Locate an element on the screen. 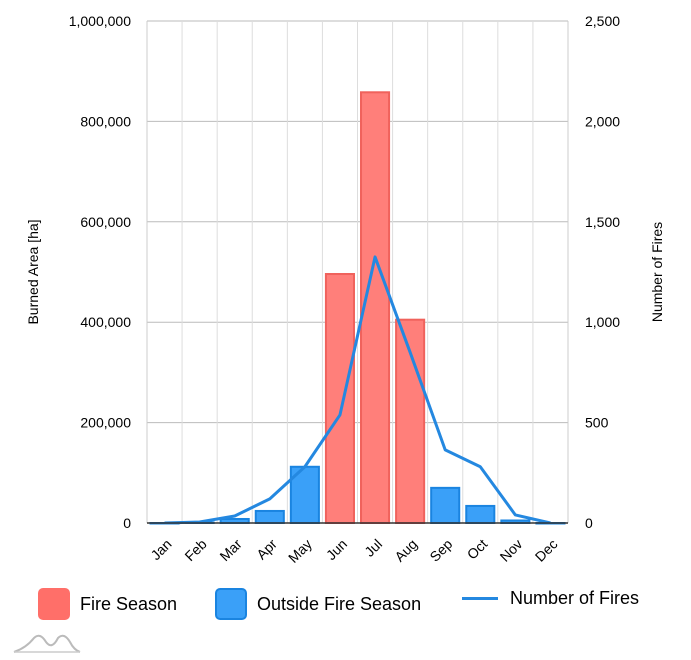 This screenshot has height=660, width=691. y-tick-label: 0 is located at coordinates (127, 523).